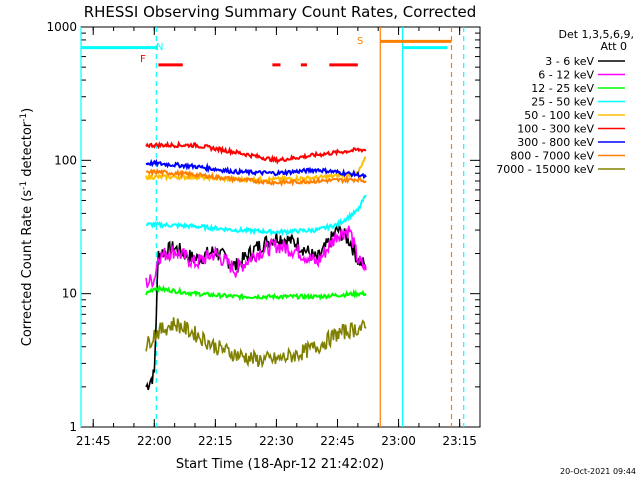 The image size is (640, 480). Describe the element at coordinates (280, 464) in the screenshot. I see `x-axis-label: Start Time (18-Apr-12 21:42:02)` at that location.